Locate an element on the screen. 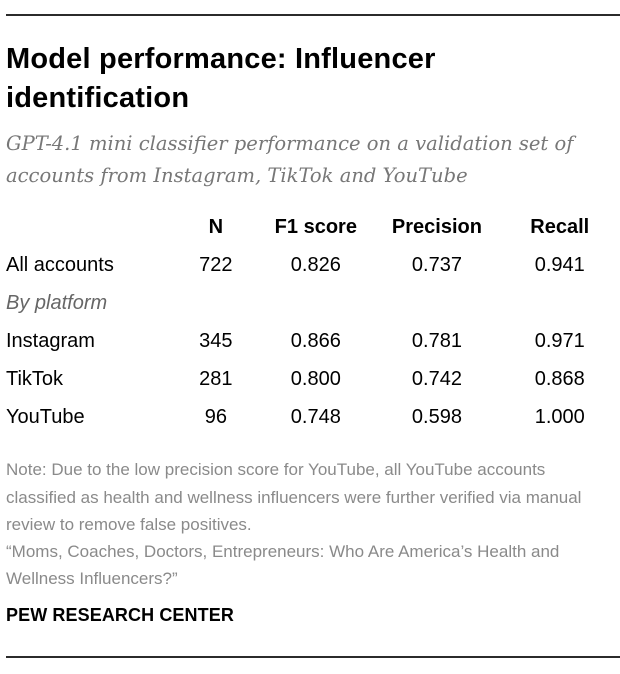 The height and width of the screenshot is (674, 620). header-recall: Recall is located at coordinates (560, 226).